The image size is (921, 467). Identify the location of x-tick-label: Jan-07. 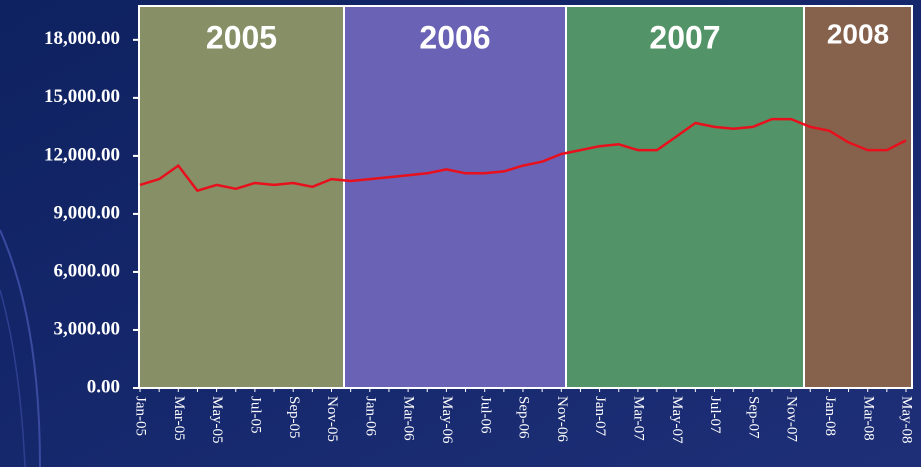
(600, 416).